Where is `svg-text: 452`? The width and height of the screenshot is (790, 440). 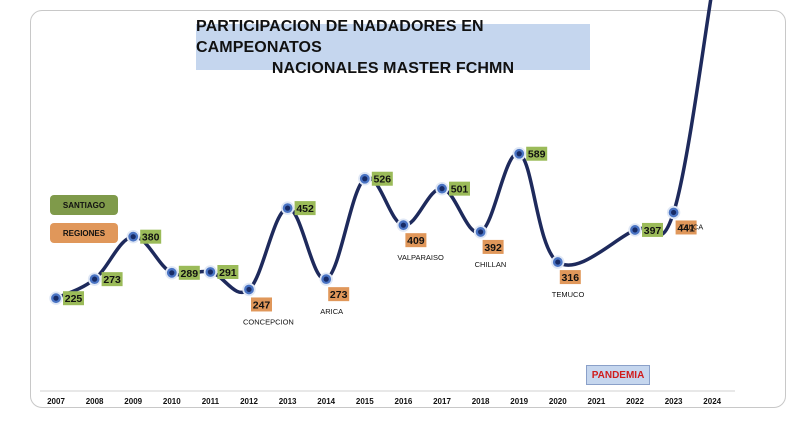 svg-text: 452 is located at coordinates (305, 209).